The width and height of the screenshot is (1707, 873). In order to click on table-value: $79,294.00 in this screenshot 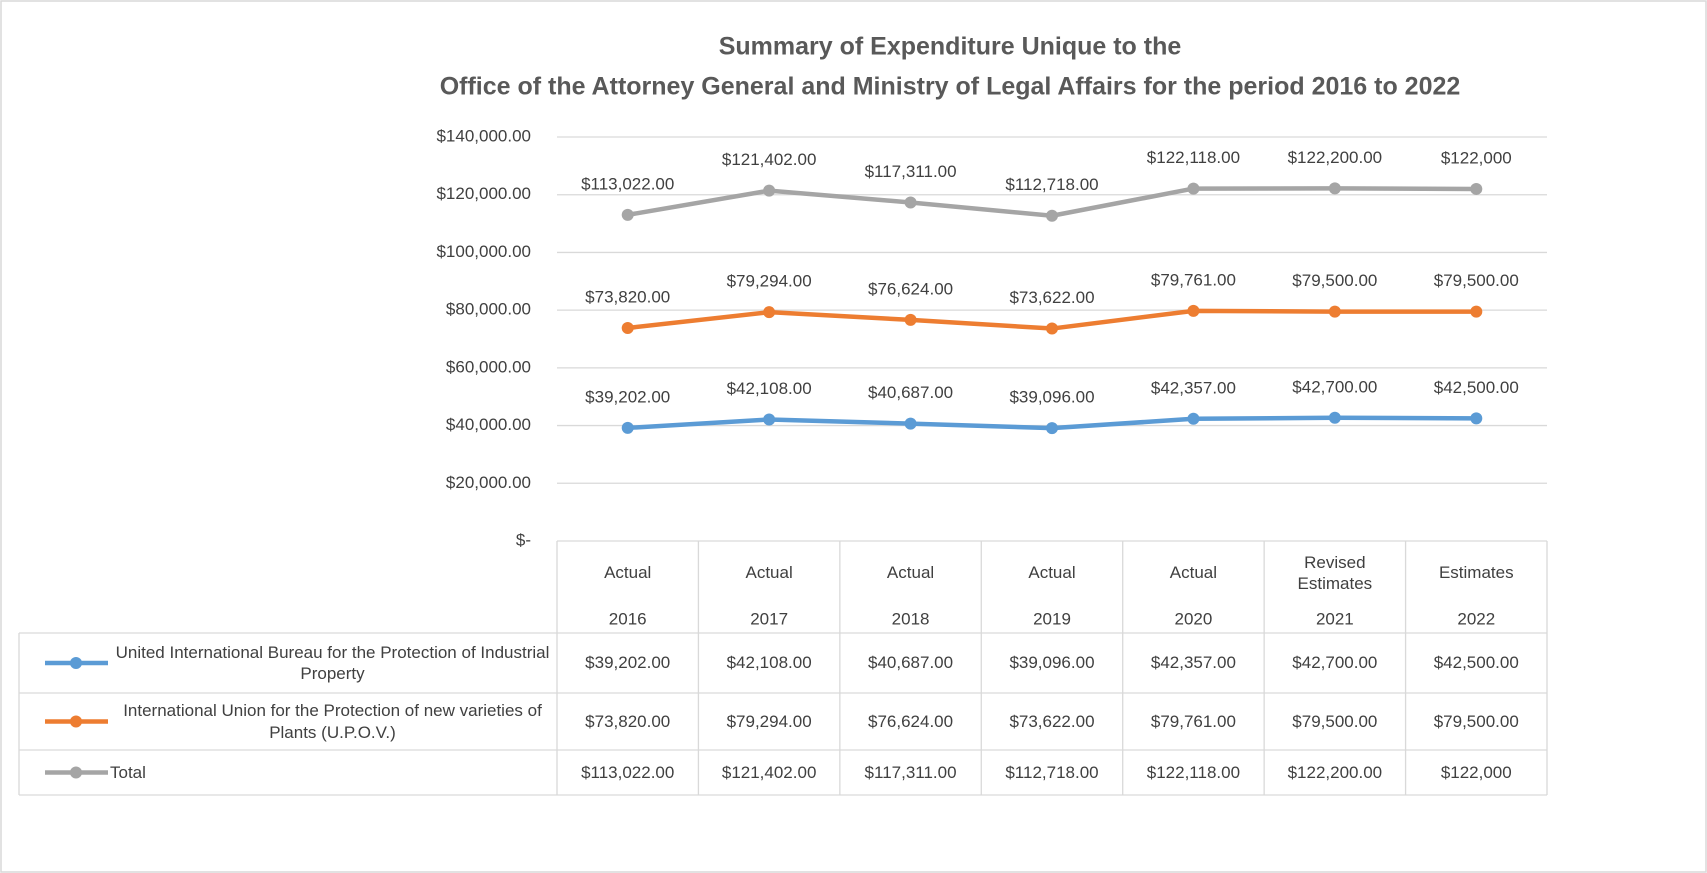, I will do `click(769, 721)`.